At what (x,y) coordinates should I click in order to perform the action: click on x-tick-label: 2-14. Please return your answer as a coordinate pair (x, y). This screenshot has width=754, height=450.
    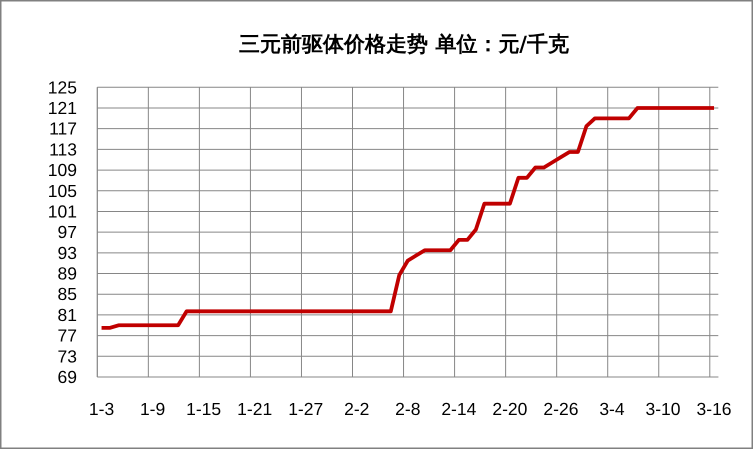
    Looking at the image, I should click on (459, 409).